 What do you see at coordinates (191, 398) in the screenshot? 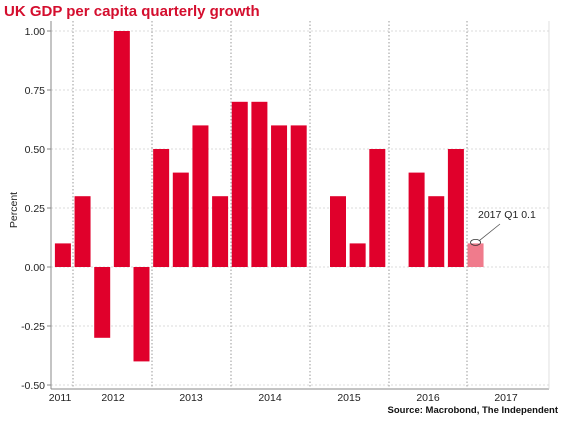
I see `x-tick-label: 2013` at bounding box center [191, 398].